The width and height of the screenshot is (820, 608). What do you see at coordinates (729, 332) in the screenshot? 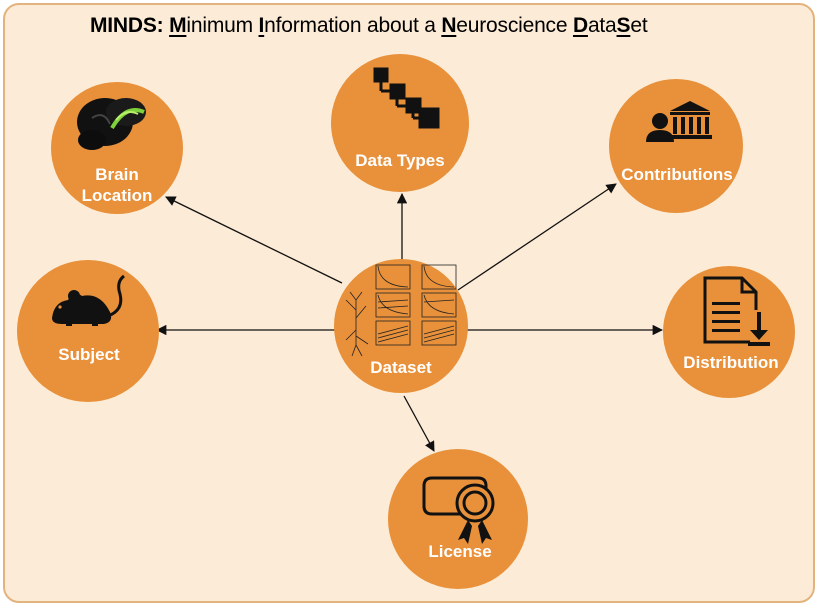
I see `node-distribution: Distribution` at bounding box center [729, 332].